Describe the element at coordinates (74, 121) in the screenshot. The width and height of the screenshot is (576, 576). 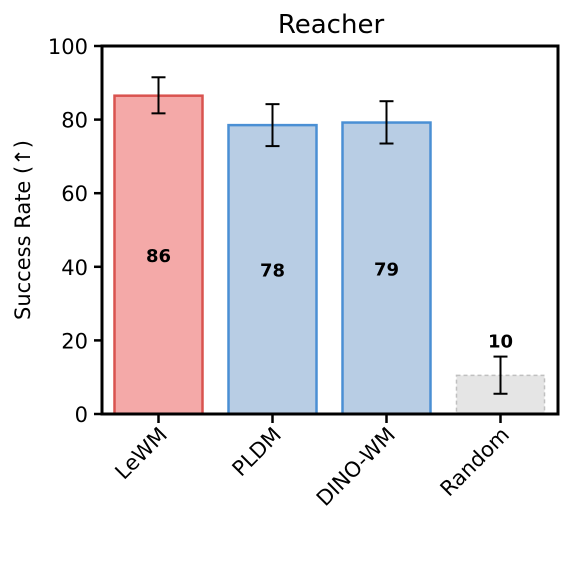
I see `y-tick-label-80: 80` at that location.